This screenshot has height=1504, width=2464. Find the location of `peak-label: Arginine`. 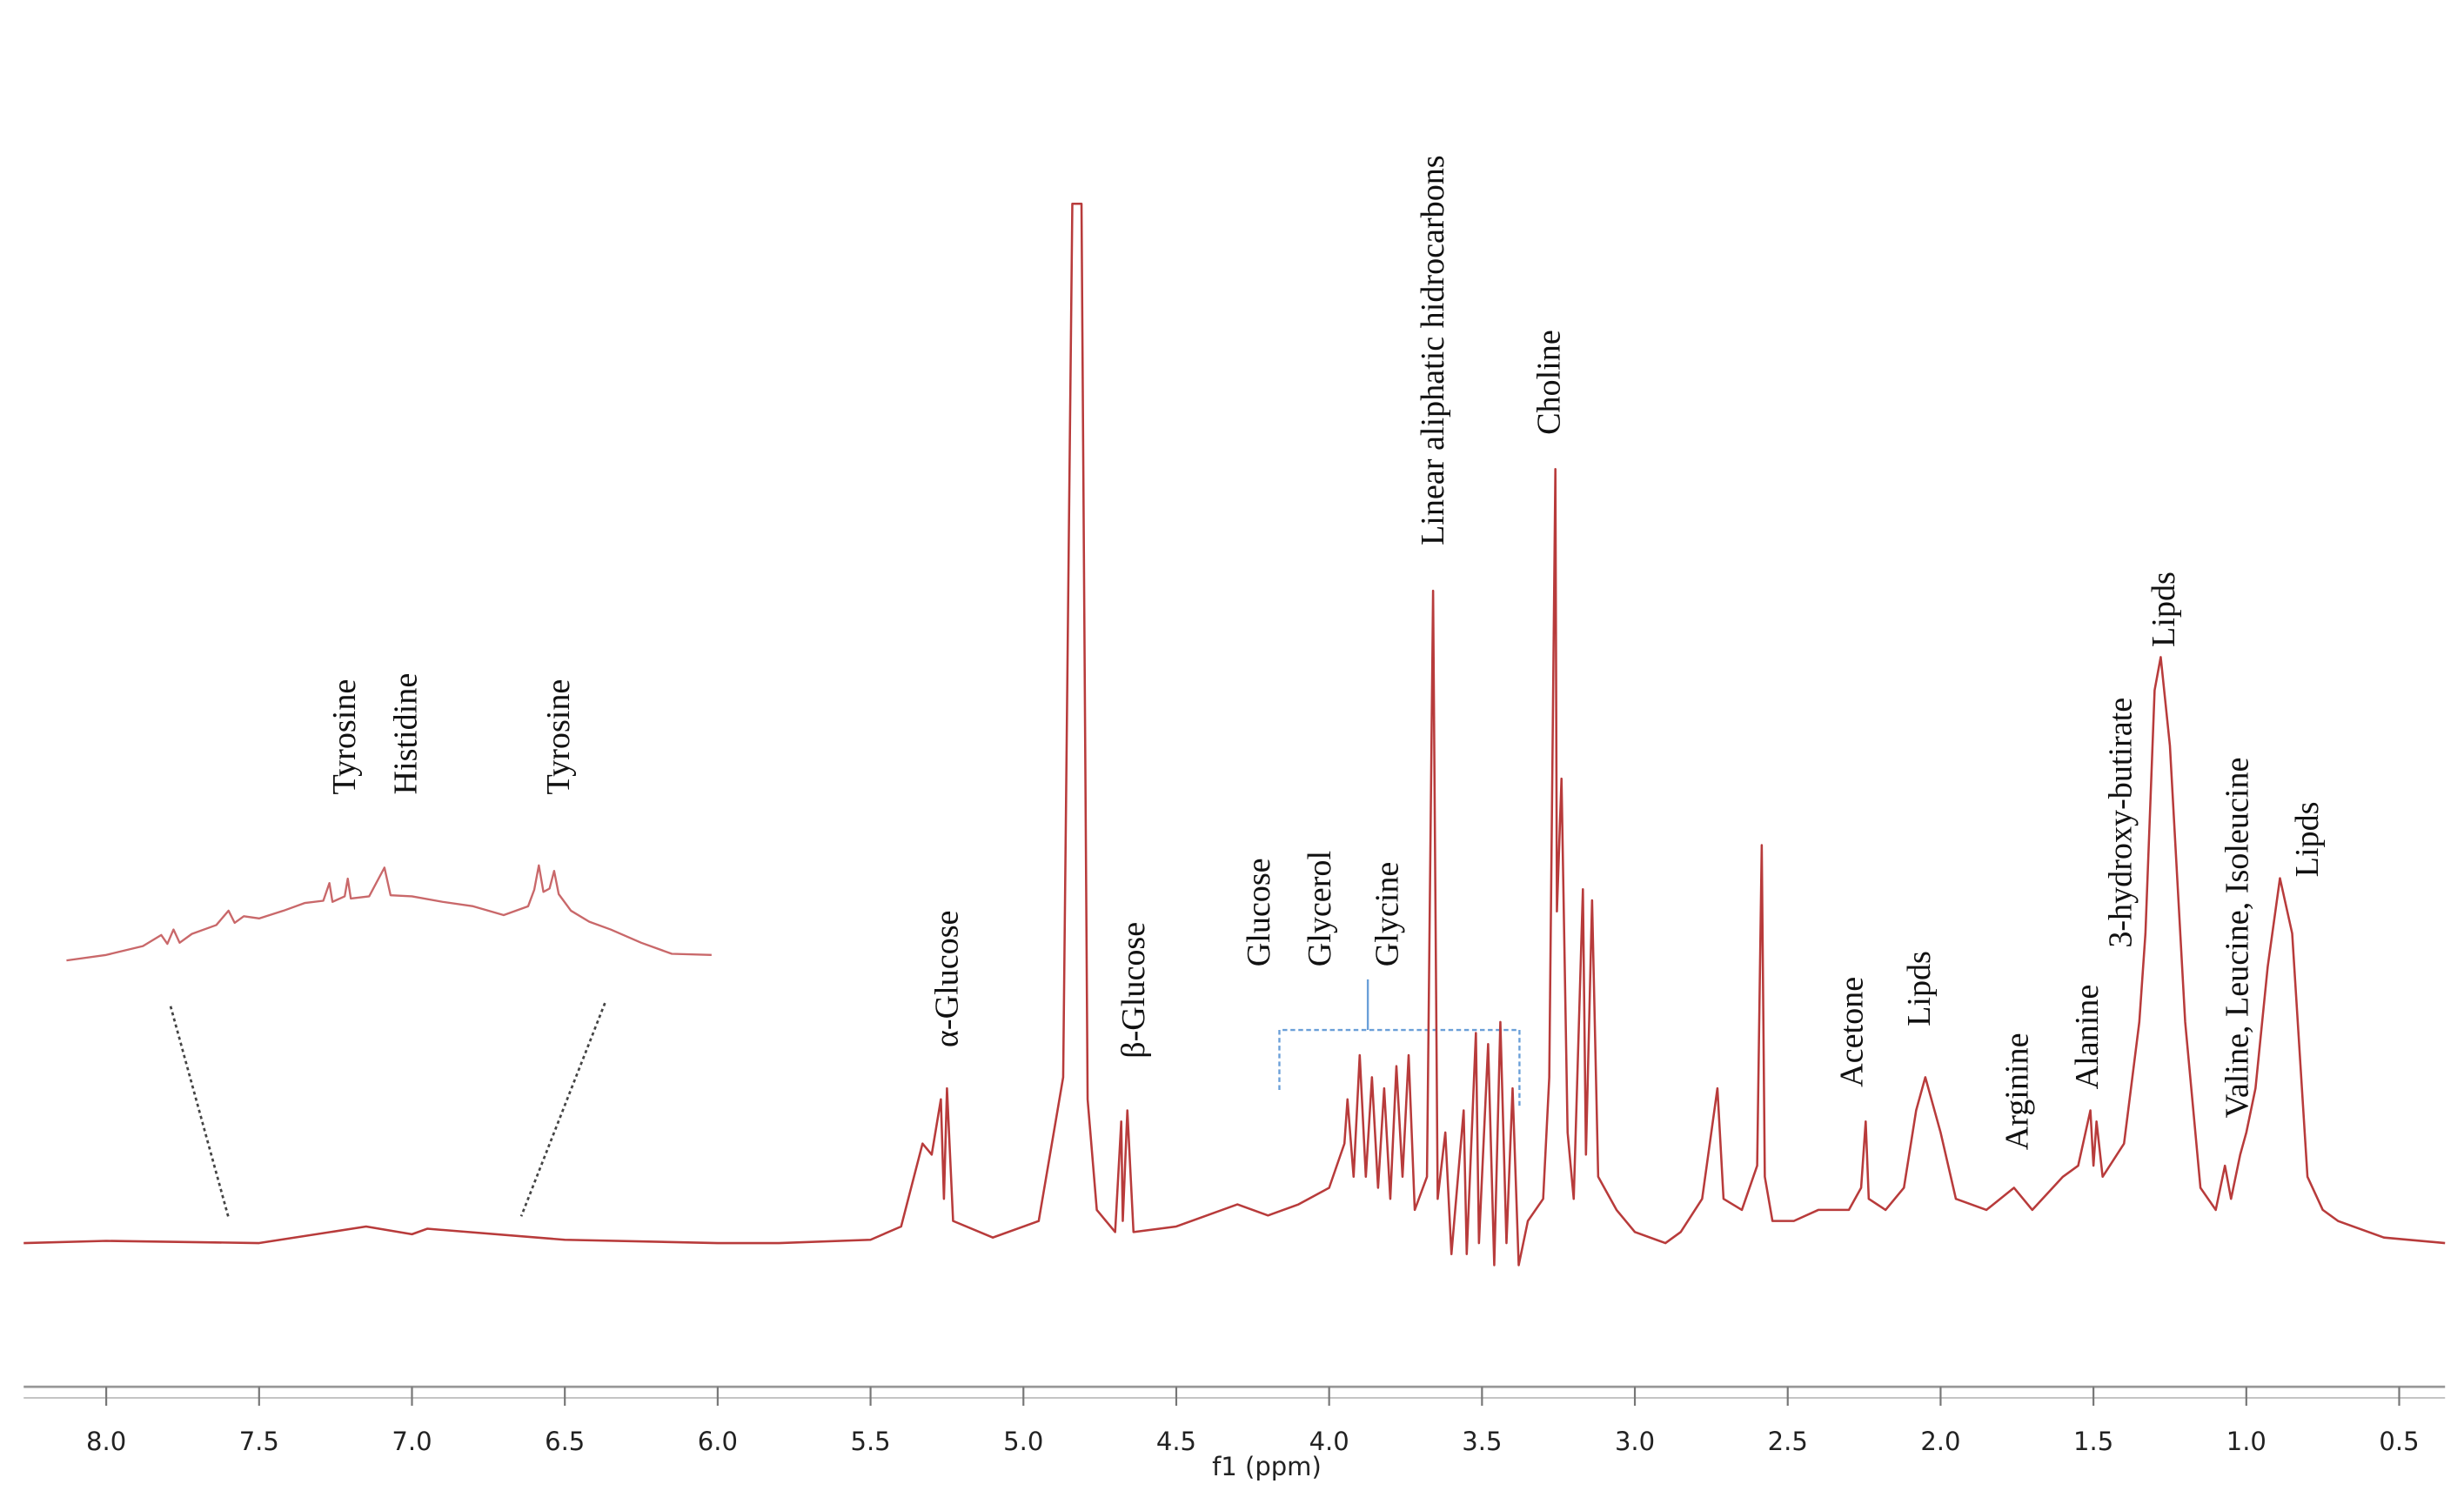

peak-label: Arginine is located at coordinates (2017, 1091).